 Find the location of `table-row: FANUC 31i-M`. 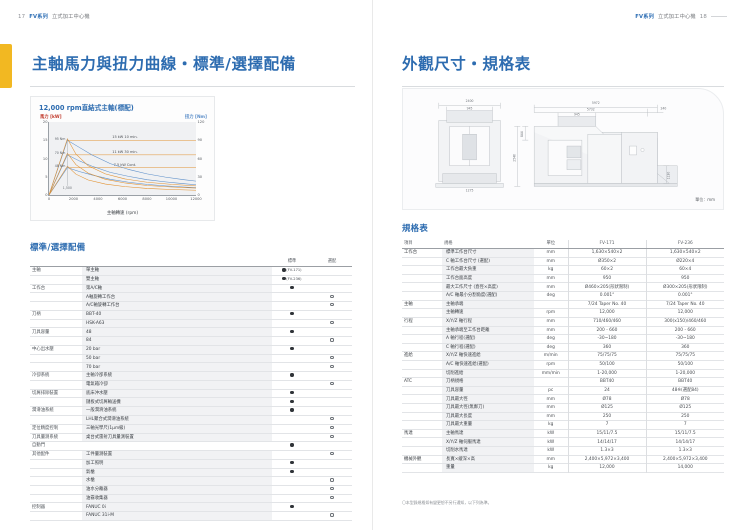

table-row: FANUC 31i-M is located at coordinates (191, 516).